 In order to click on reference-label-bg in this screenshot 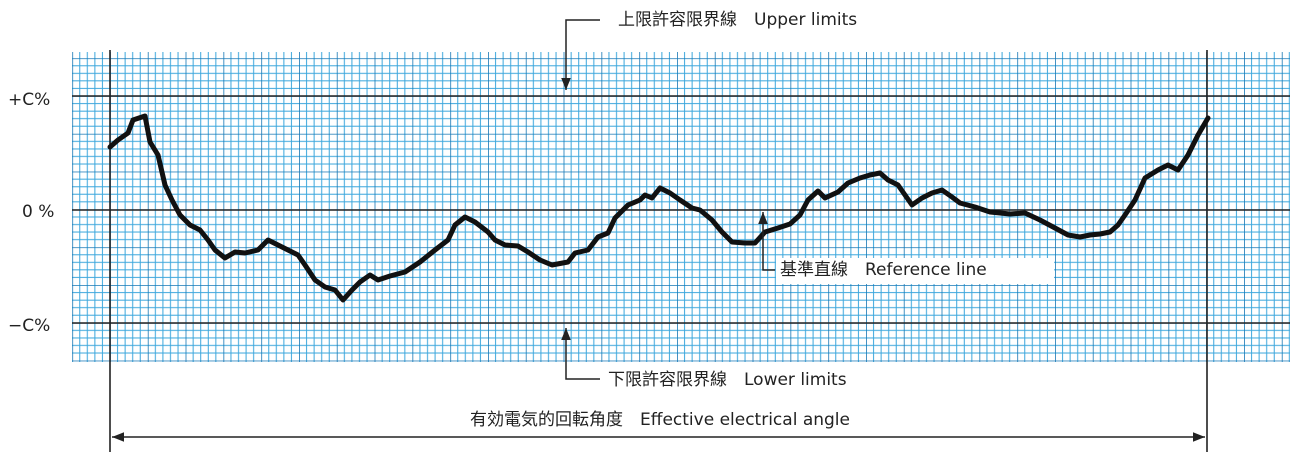, I will do `click(915, 271)`.